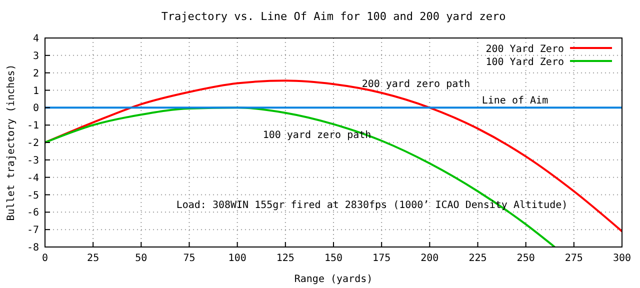 This screenshot has width=640, height=288. I want to click on x-tick-label: 50, so click(141, 258).